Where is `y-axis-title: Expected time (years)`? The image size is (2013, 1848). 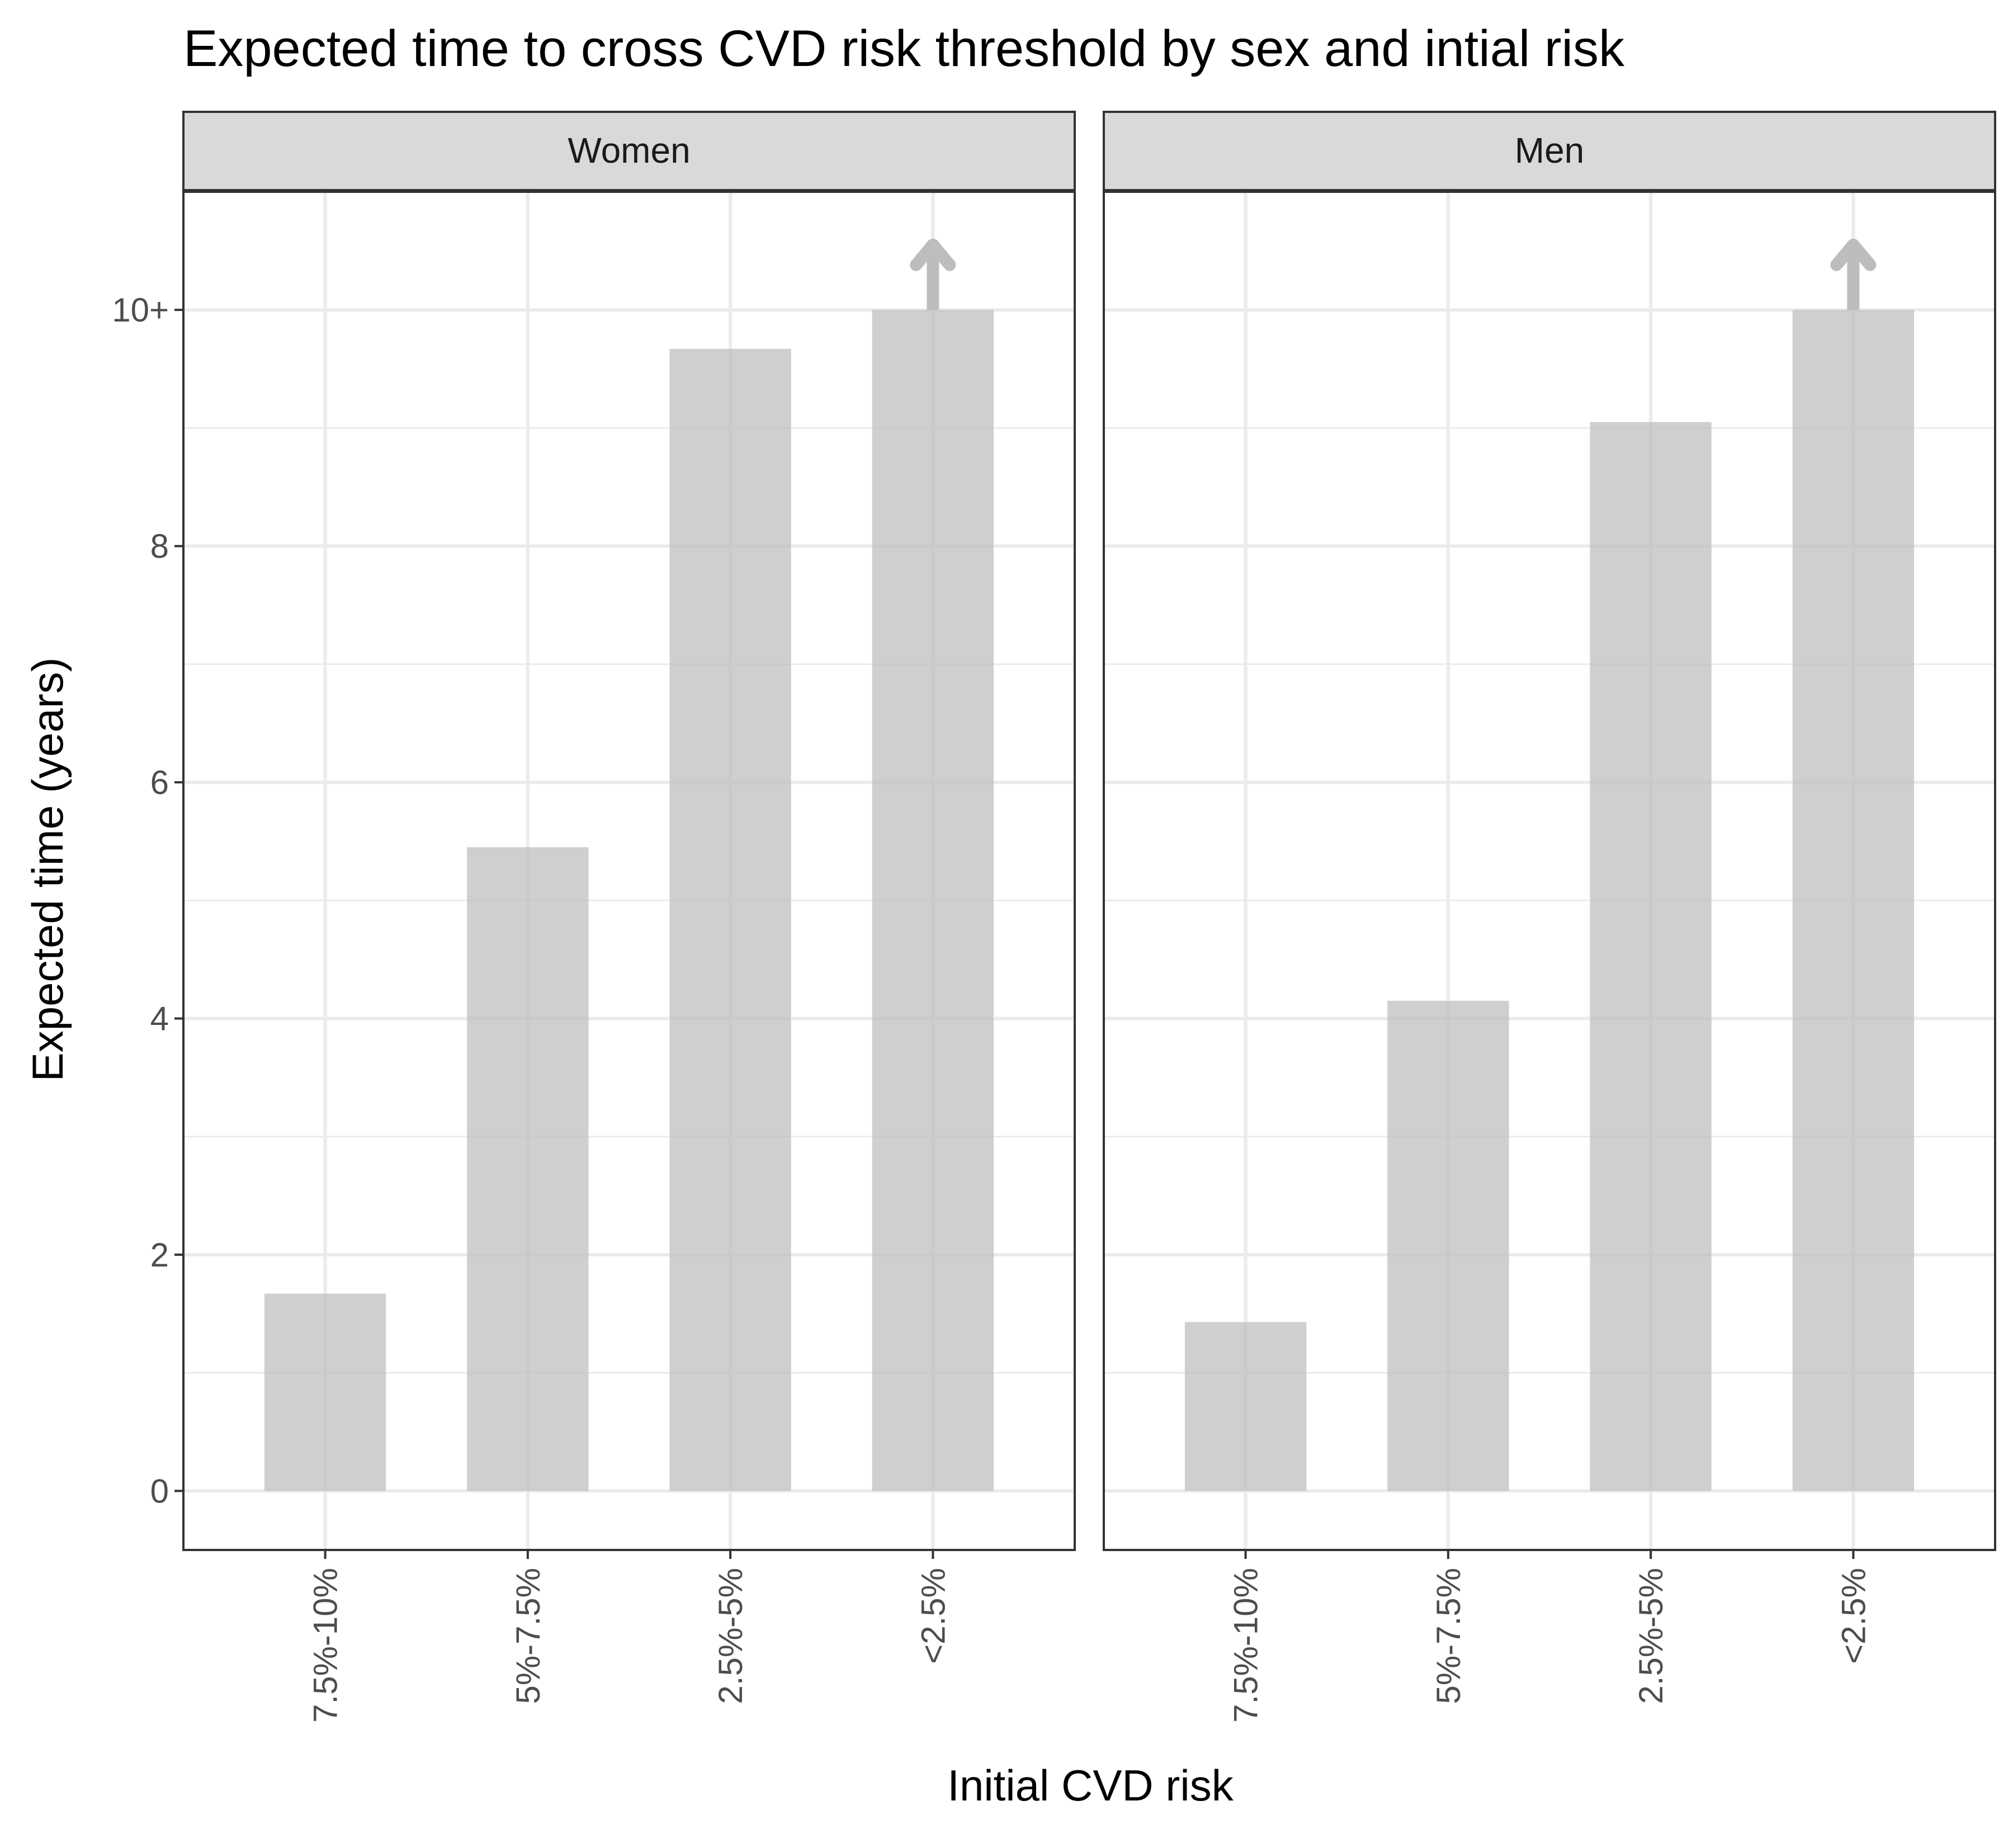
y-axis-title: Expected time (years) is located at coordinates (48, 870).